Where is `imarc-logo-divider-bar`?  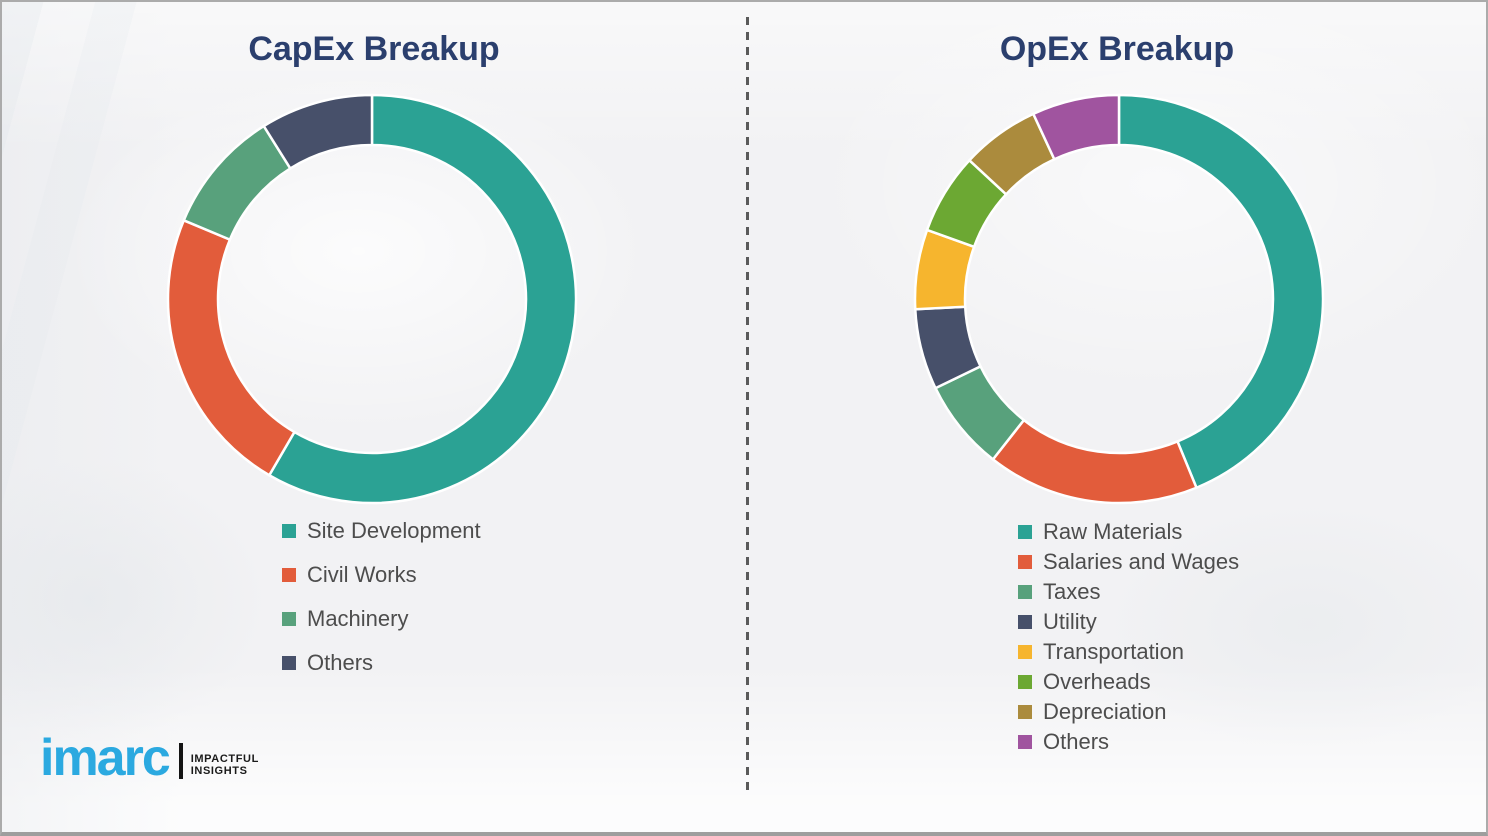
imarc-logo-divider-bar is located at coordinates (180, 760).